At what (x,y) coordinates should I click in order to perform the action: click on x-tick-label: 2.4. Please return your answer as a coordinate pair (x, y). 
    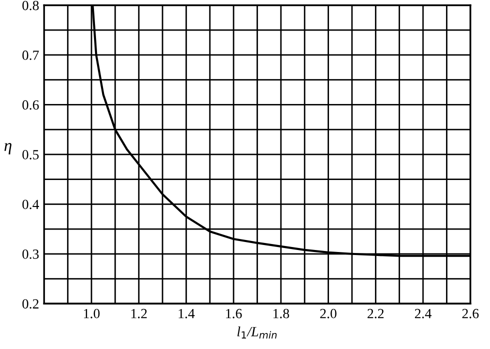
    Looking at the image, I should click on (423, 313).